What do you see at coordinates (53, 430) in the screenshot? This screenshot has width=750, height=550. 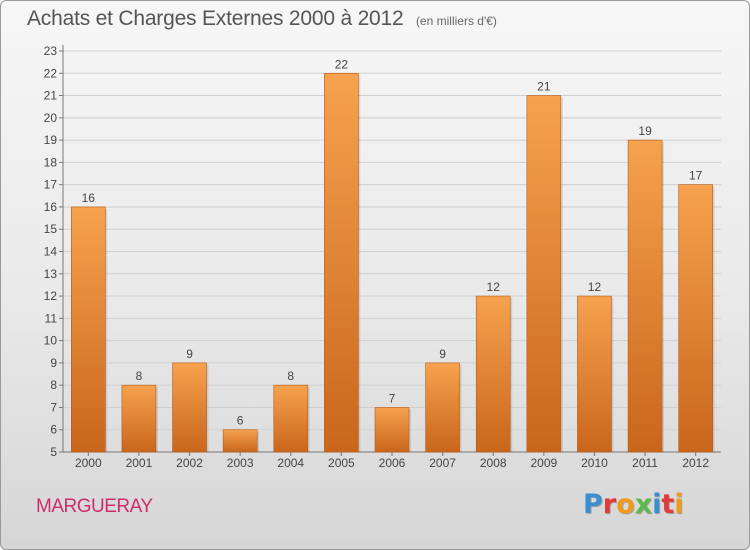 I see `y-tick-label: 6` at bounding box center [53, 430].